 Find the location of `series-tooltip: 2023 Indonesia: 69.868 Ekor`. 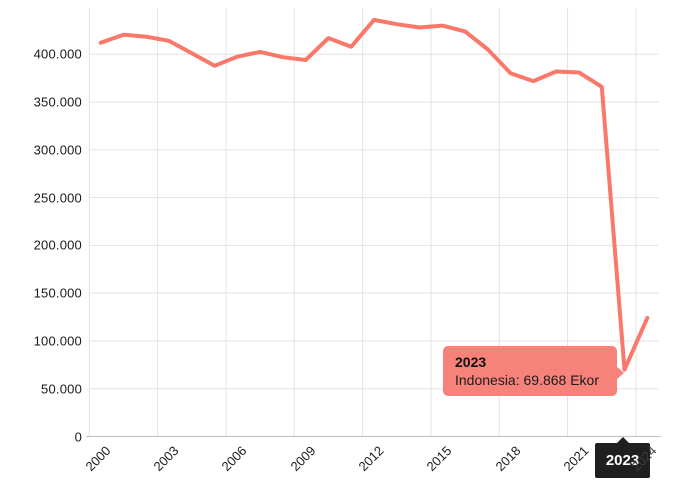

series-tooltip: 2023 Indonesia: 69.868 Ekor is located at coordinates (533, 371).